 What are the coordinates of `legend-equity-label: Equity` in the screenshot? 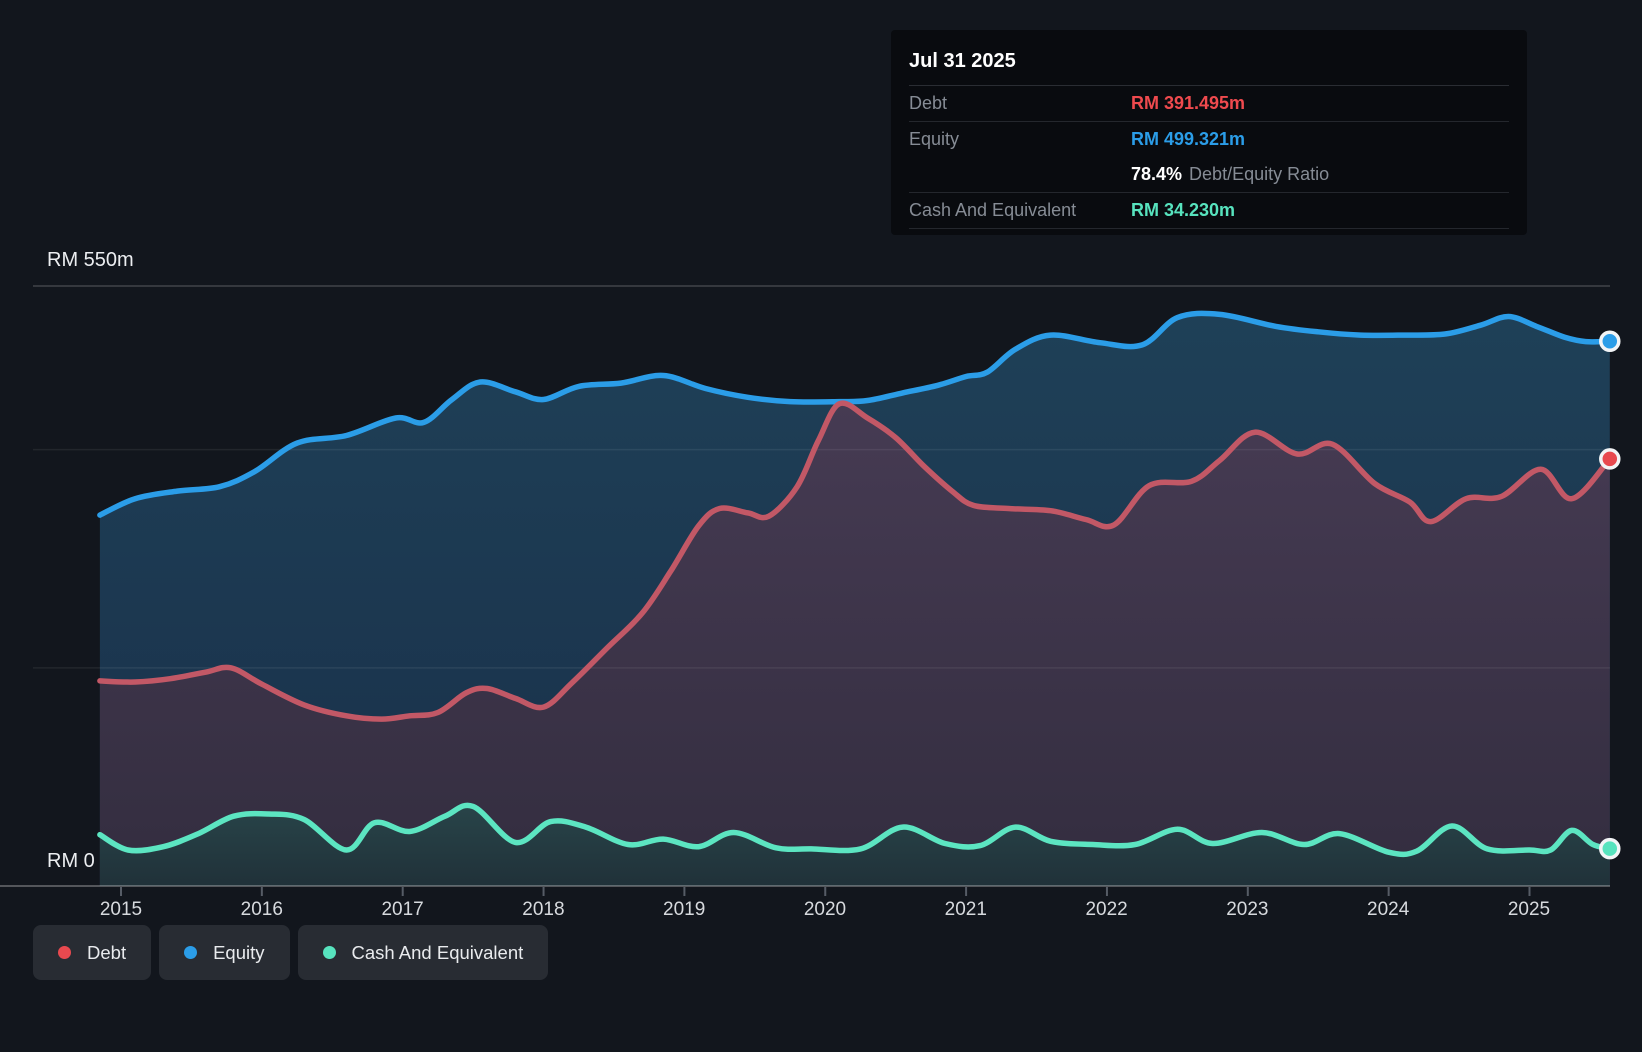 It's located at (239, 952).